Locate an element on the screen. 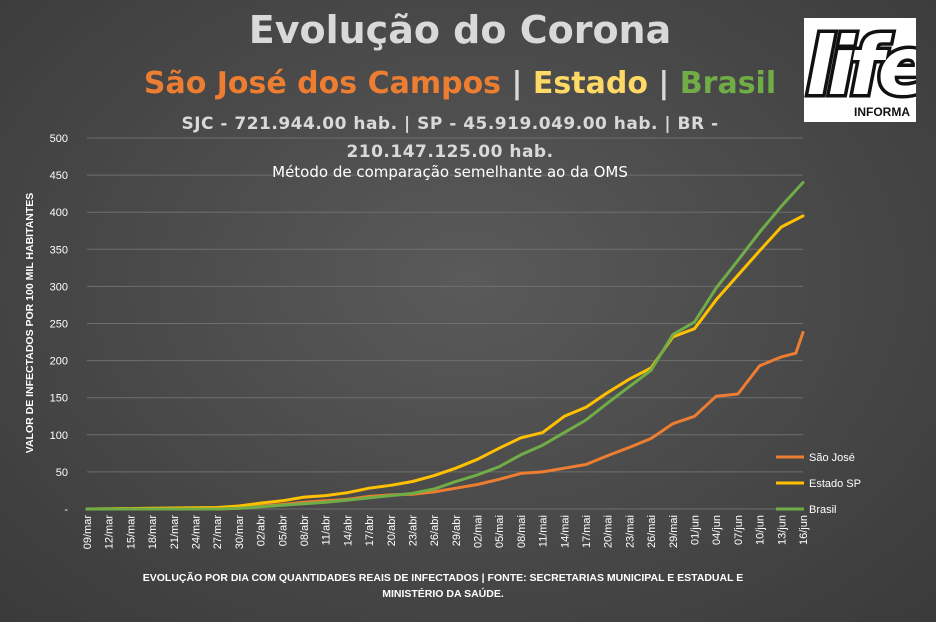 Image resolution: width=936 pixels, height=622 pixels. y-tick-label: 500 is located at coordinates (59, 139).